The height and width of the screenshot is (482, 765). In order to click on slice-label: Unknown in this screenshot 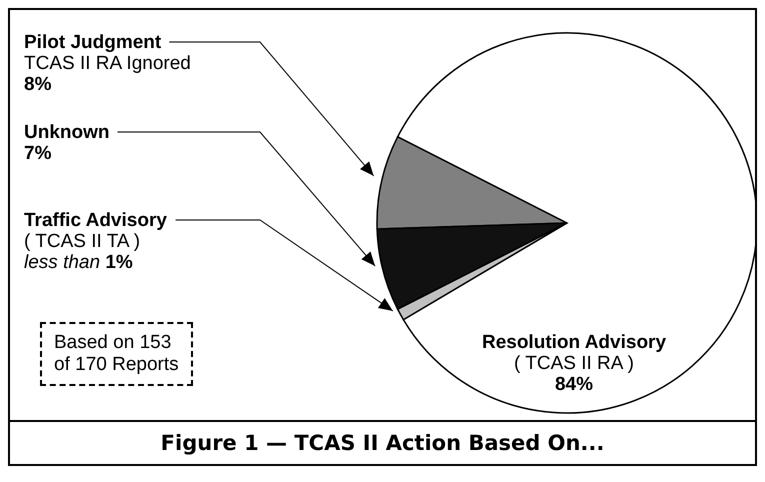, I will do `click(67, 132)`.